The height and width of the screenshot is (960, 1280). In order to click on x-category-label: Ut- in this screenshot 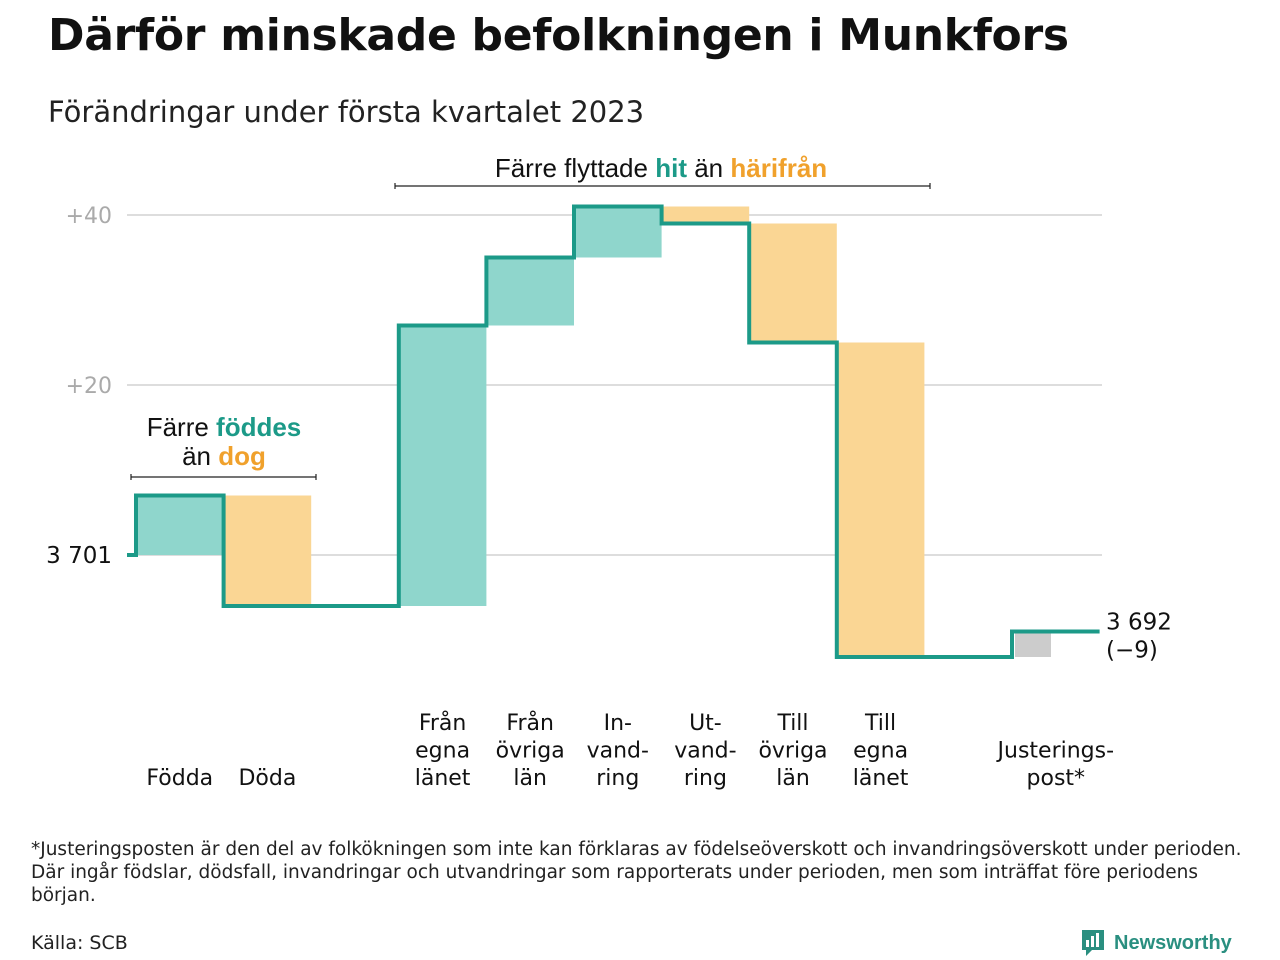, I will do `click(705, 723)`.